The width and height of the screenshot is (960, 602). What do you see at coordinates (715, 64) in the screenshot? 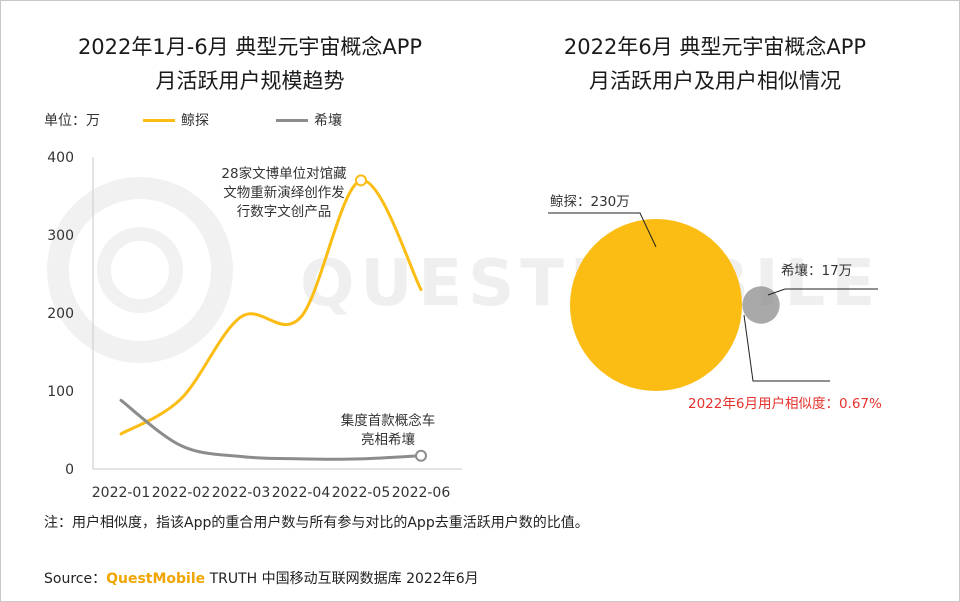
I see `right-chart-title: 2022年6月 典型元宇宙概念APP 月活跃用户及用户相似情况` at bounding box center [715, 64].